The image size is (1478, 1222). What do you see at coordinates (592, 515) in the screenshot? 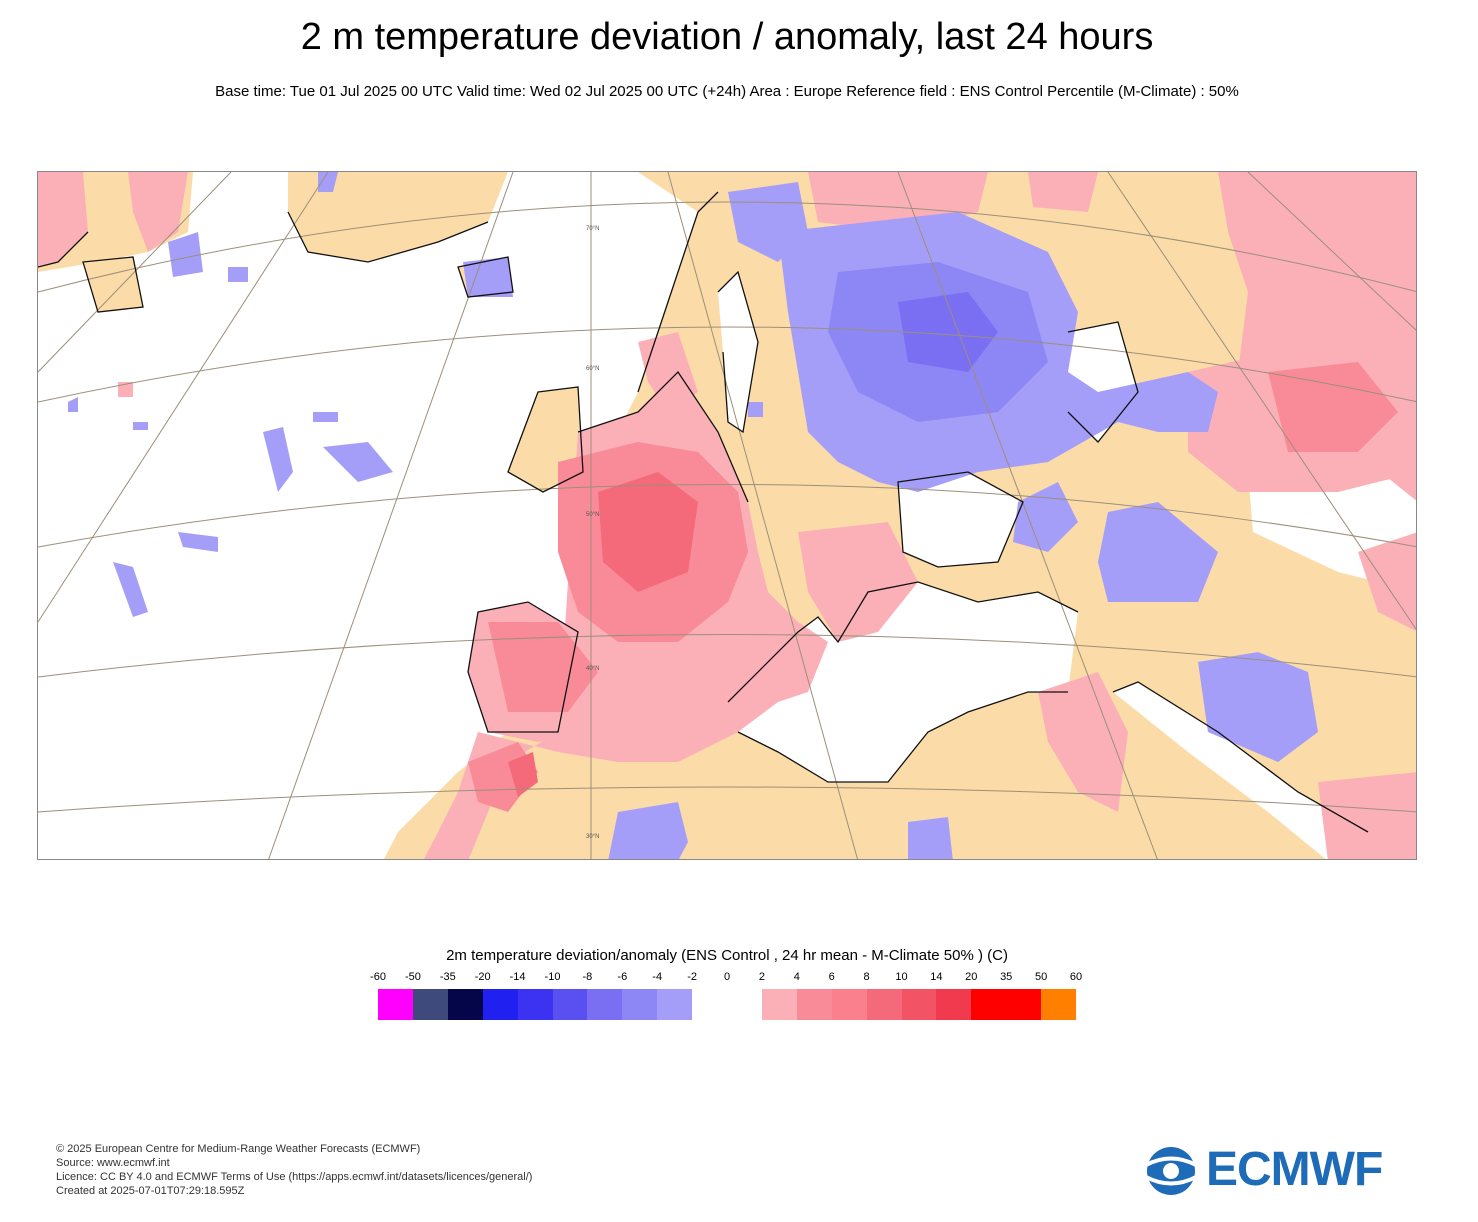
I see `lat-label-50: 50°N` at bounding box center [592, 515].